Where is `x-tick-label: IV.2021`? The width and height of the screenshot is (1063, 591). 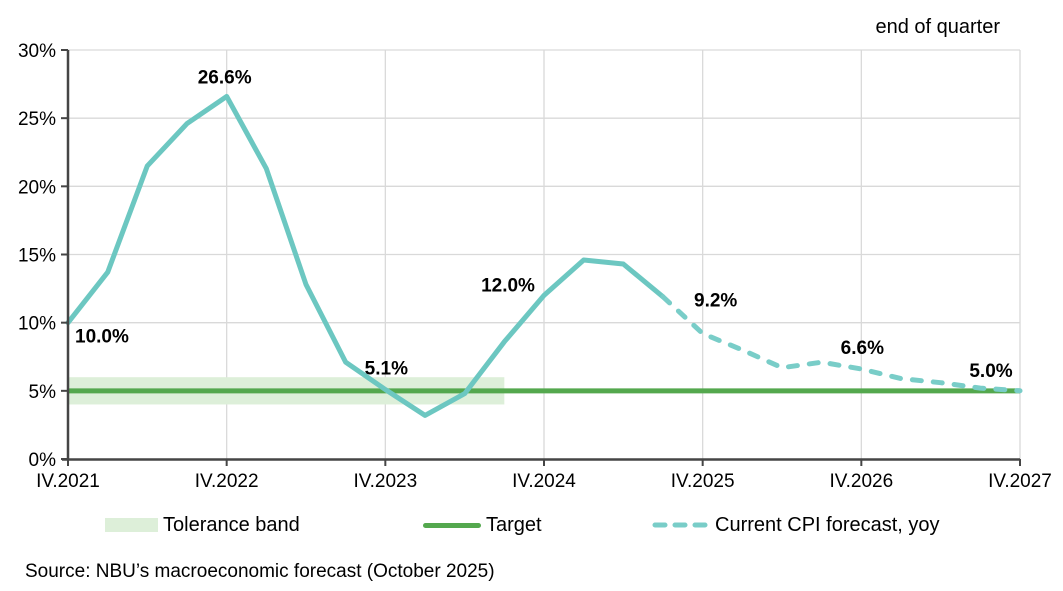
x-tick-label: IV.2021 is located at coordinates (68, 481).